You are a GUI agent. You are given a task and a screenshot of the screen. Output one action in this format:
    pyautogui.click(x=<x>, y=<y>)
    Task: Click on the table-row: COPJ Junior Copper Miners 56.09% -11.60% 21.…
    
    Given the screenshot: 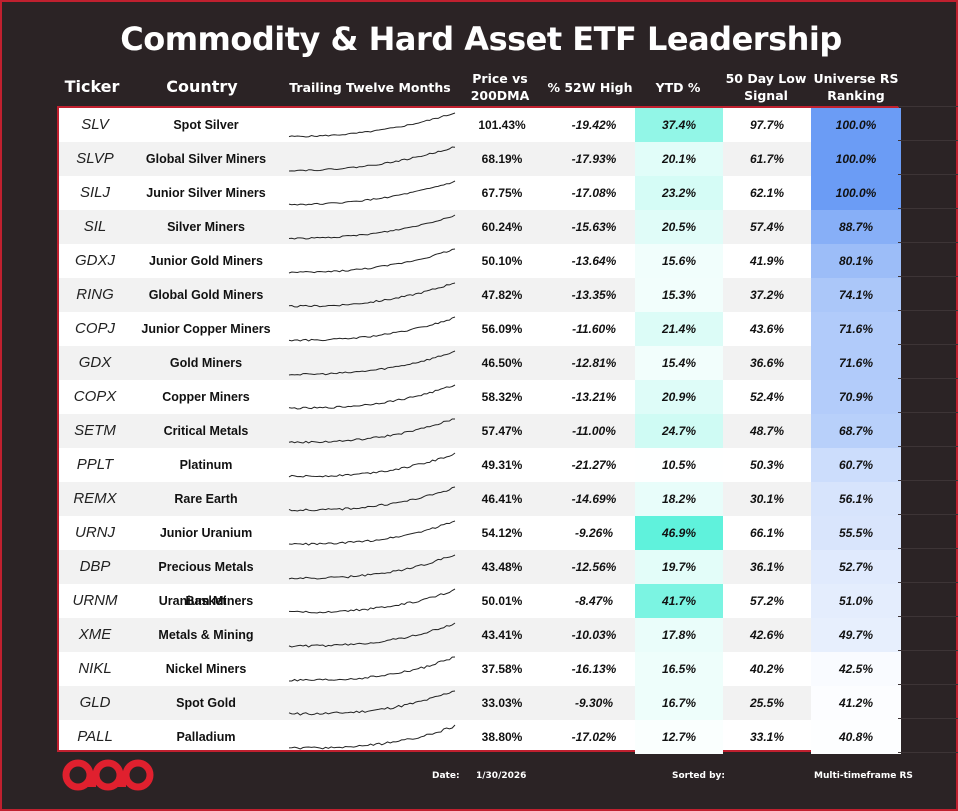 What is the action you would take?
    pyautogui.click(x=480, y=329)
    